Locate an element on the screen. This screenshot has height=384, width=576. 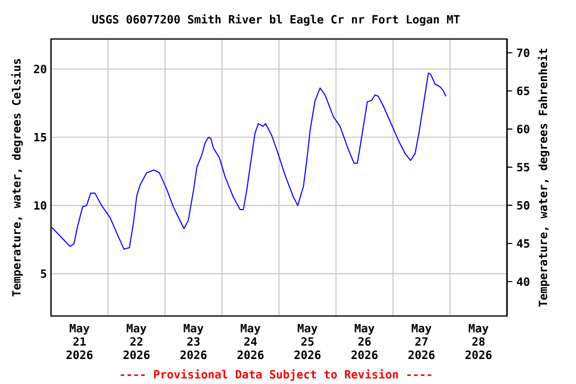
y-tick-label: 15 is located at coordinates (40, 137).